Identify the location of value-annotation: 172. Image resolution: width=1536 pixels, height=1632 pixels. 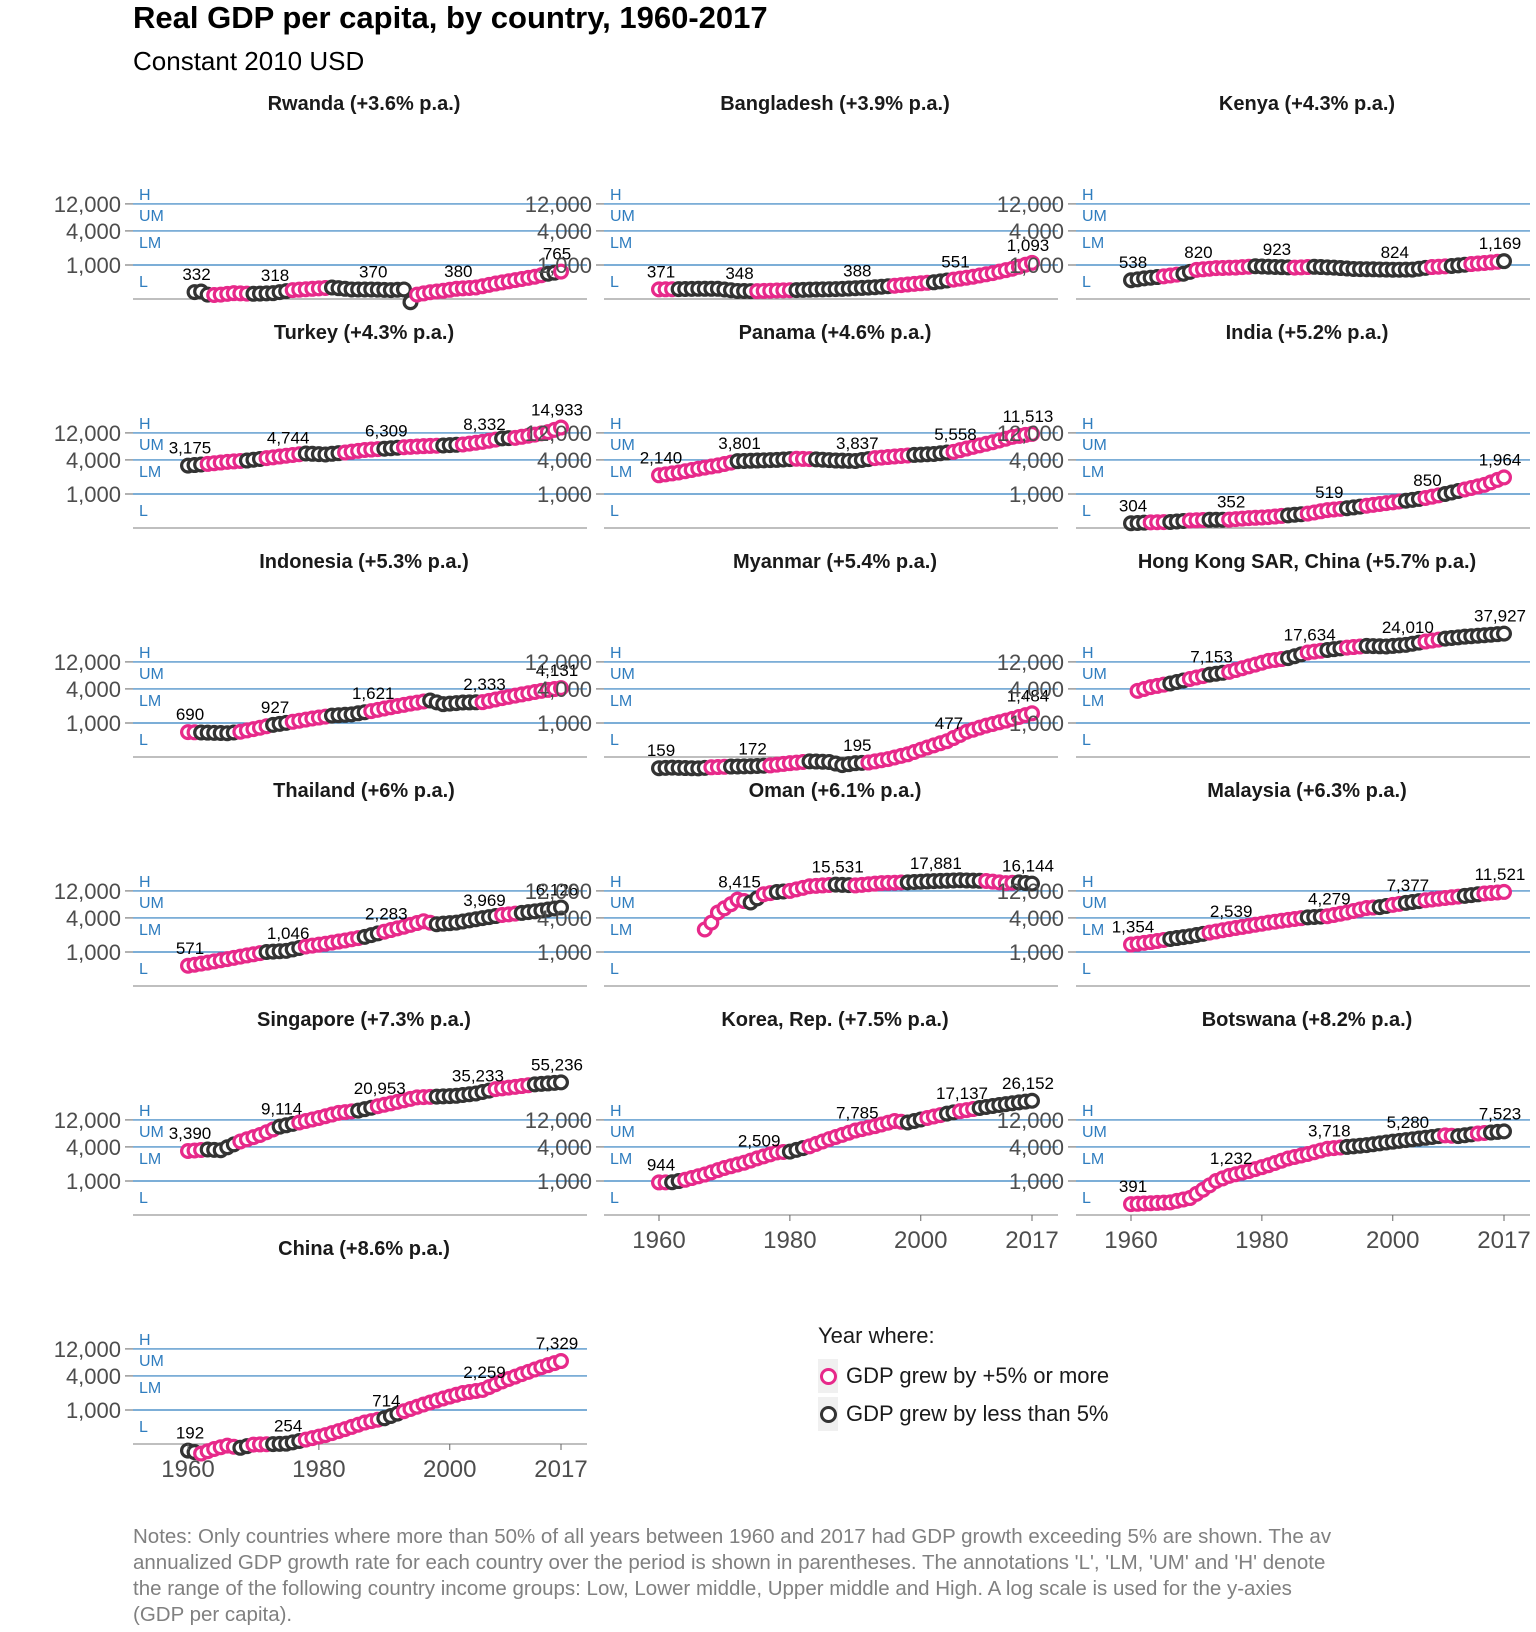
(752, 748).